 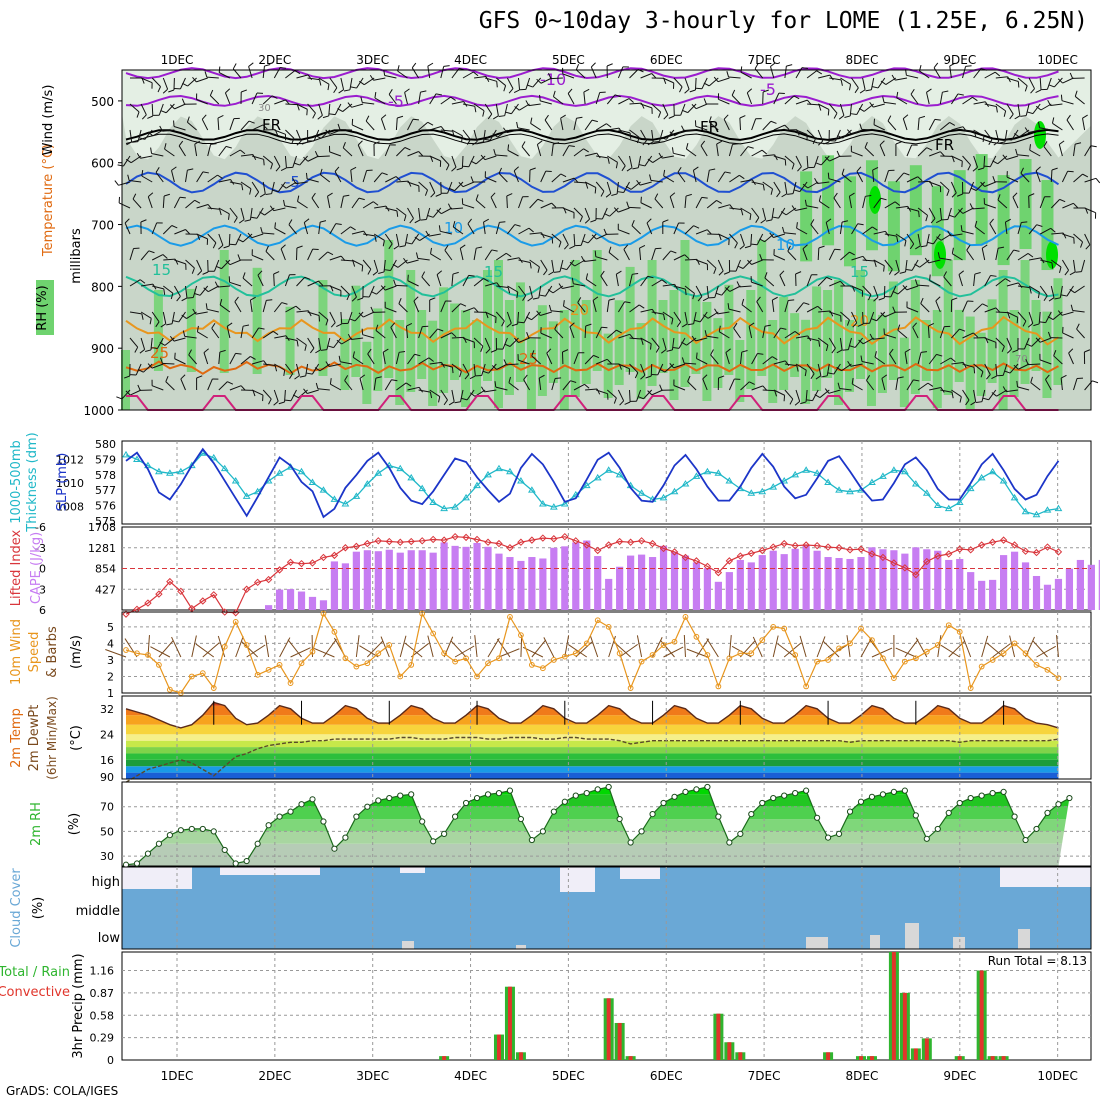 What do you see at coordinates (105, 490) in the screenshot?
I see `thickness-tick-label: 577` at bounding box center [105, 490].